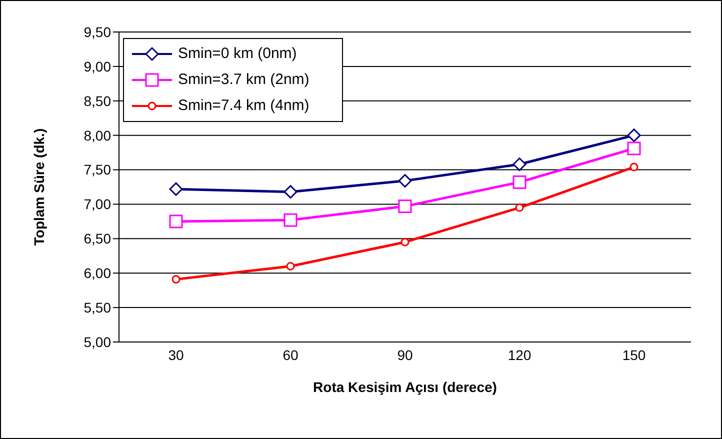 The image size is (722, 439). Describe the element at coordinates (98, 342) in the screenshot. I see `y-tick-label: 5,00` at that location.